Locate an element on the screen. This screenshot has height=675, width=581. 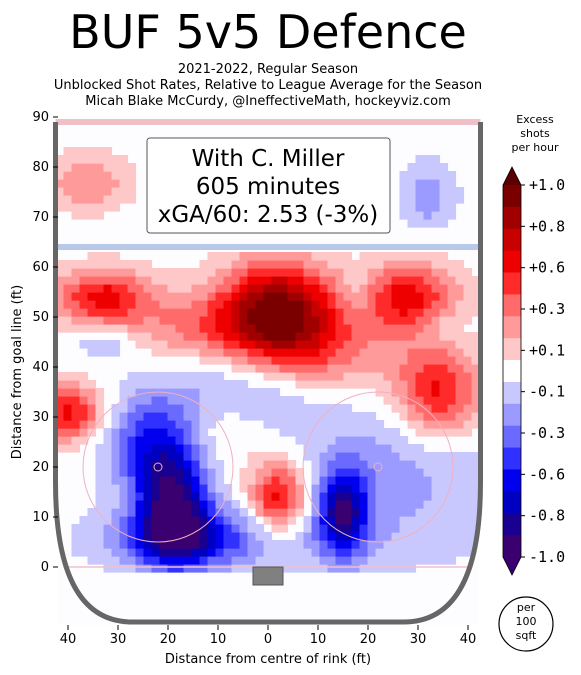
y-tick-label: 0 is located at coordinates (45, 567).